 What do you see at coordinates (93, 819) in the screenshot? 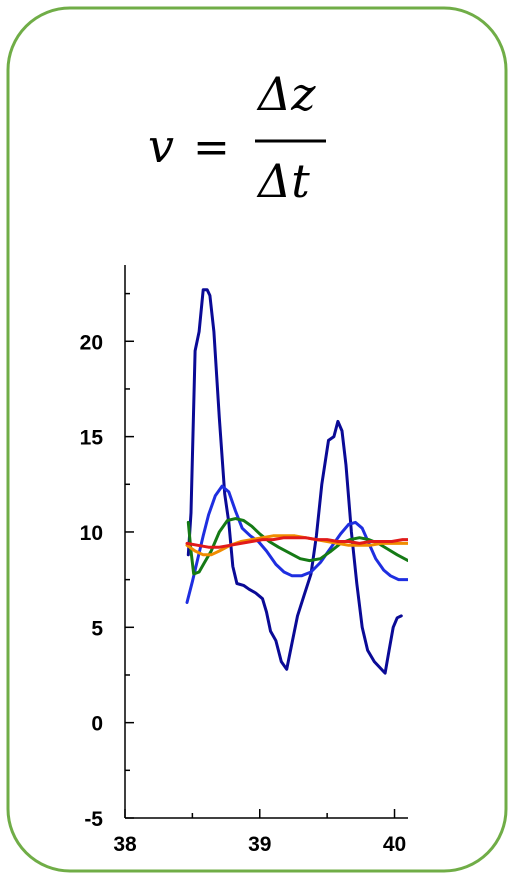
I see `y-tick-label: -5` at bounding box center [93, 819].